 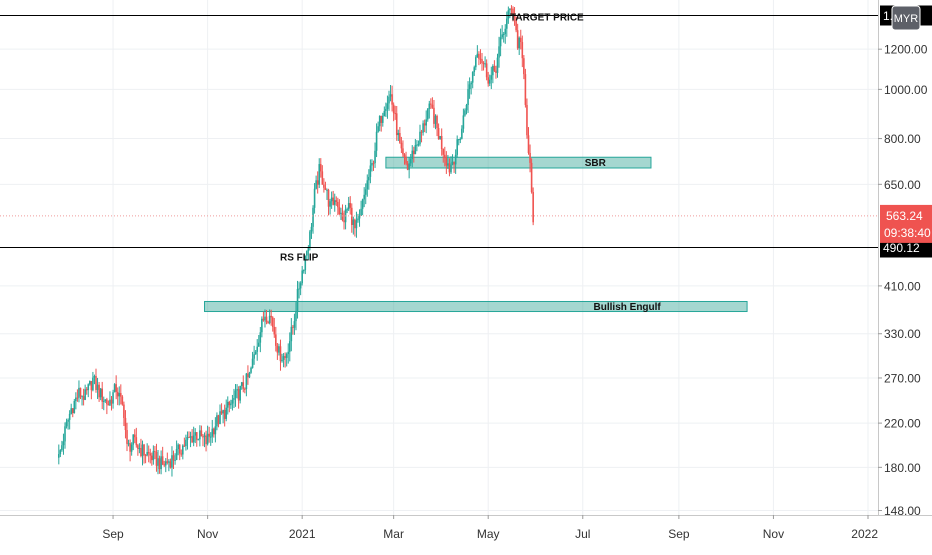 I want to click on hline-target-price: TARGET PRICE, so click(x=439, y=18).